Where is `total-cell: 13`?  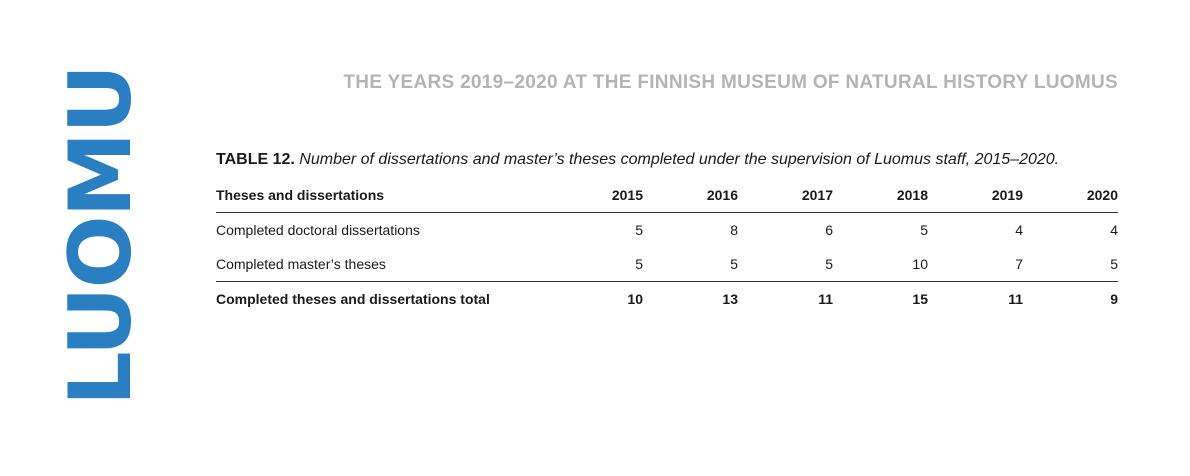
total-cell: 13 is located at coordinates (690, 298).